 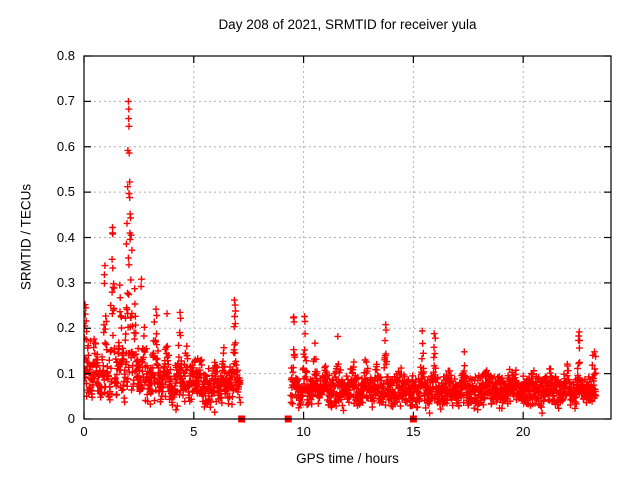 I want to click on y-tick-label: 0.5, so click(x=65, y=192).